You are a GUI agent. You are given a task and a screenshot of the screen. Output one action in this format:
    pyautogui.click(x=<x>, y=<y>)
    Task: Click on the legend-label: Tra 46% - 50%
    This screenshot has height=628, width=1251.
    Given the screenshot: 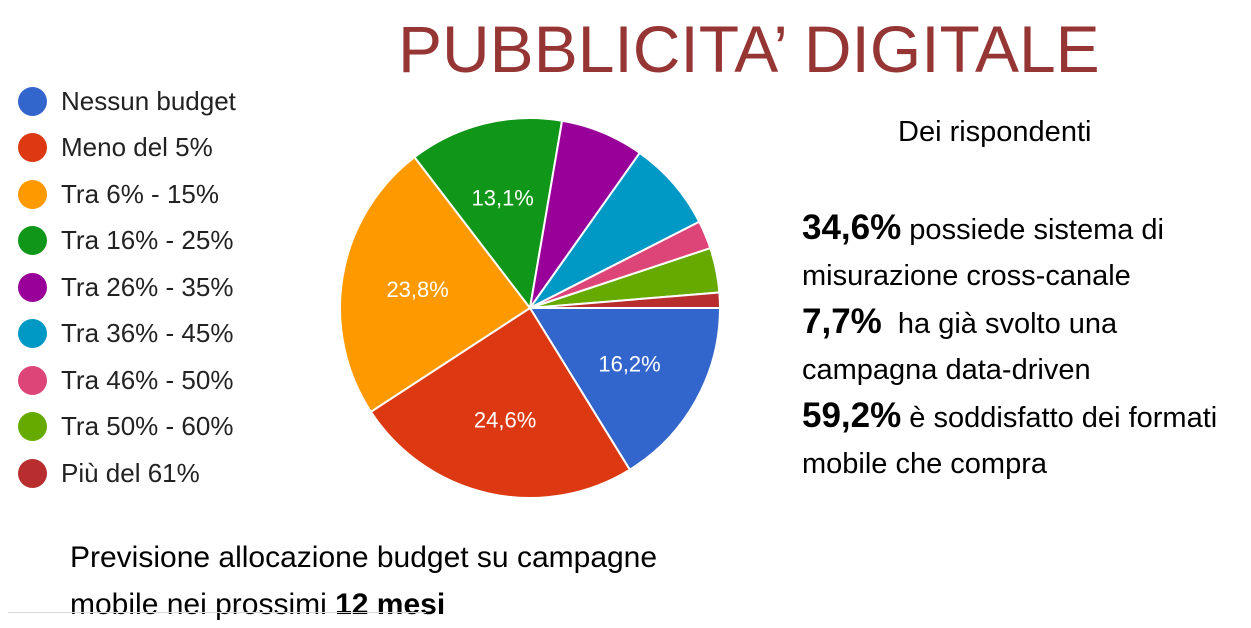 What is the action you would take?
    pyautogui.click(x=147, y=379)
    